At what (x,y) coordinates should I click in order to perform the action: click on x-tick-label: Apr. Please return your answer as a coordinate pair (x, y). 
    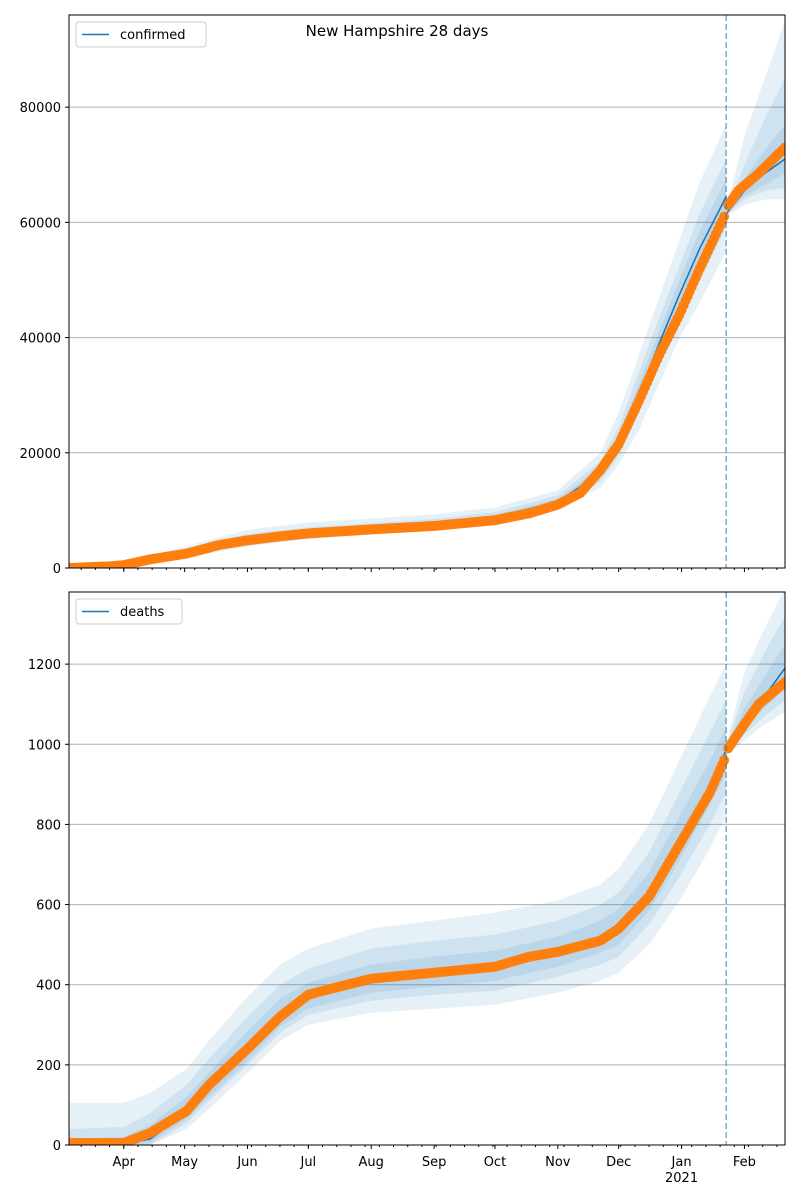
    Looking at the image, I should click on (124, 1162).